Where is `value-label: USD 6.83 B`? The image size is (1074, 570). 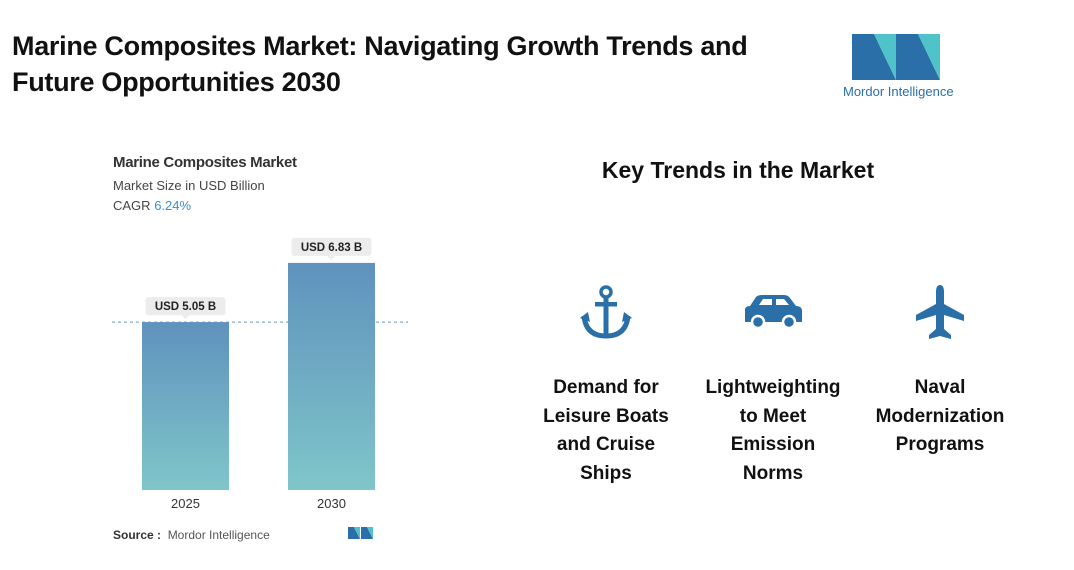
value-label: USD 6.83 B is located at coordinates (331, 248).